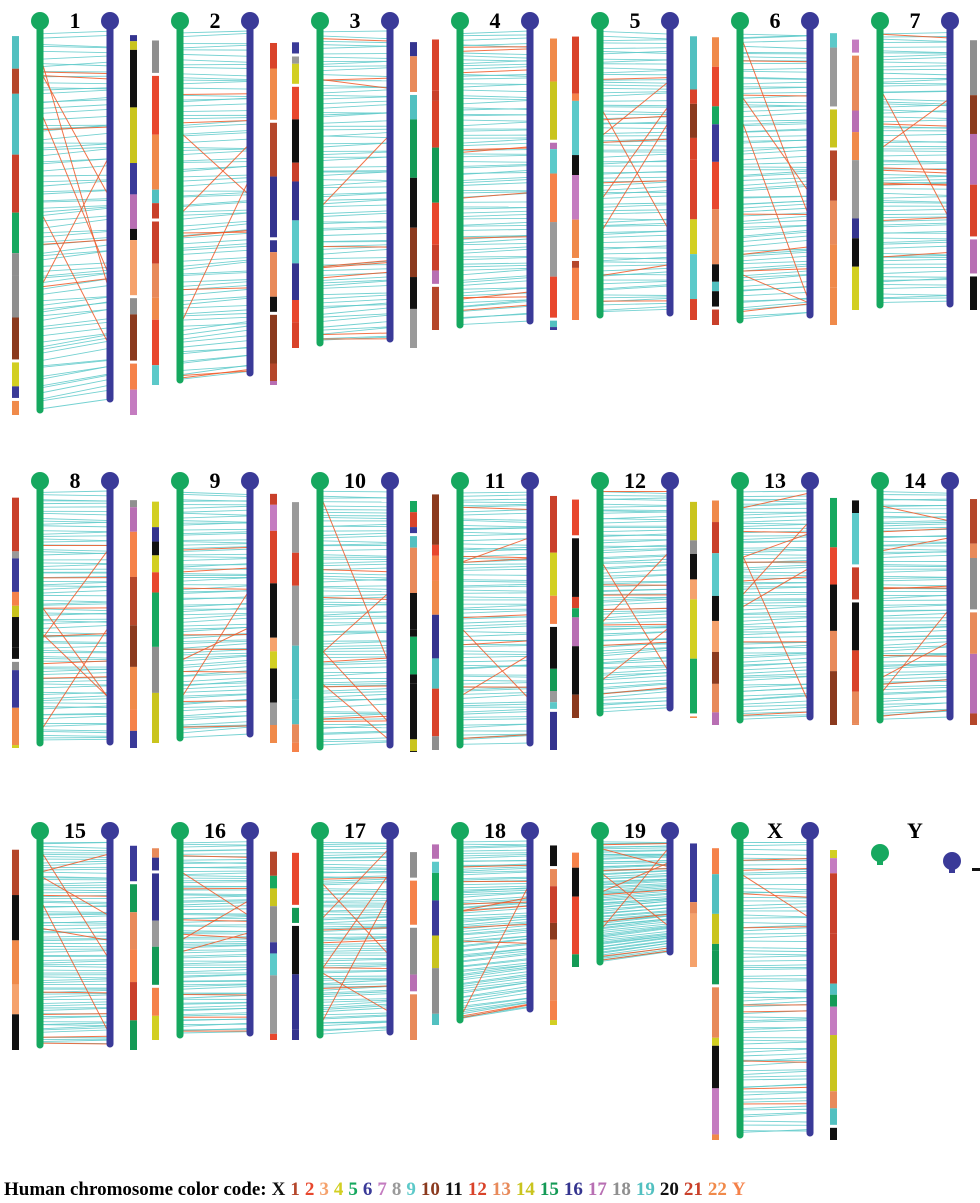 This screenshot has width=980, height=1203. Describe the element at coordinates (320, 481) in the screenshot. I see `green-head` at that location.